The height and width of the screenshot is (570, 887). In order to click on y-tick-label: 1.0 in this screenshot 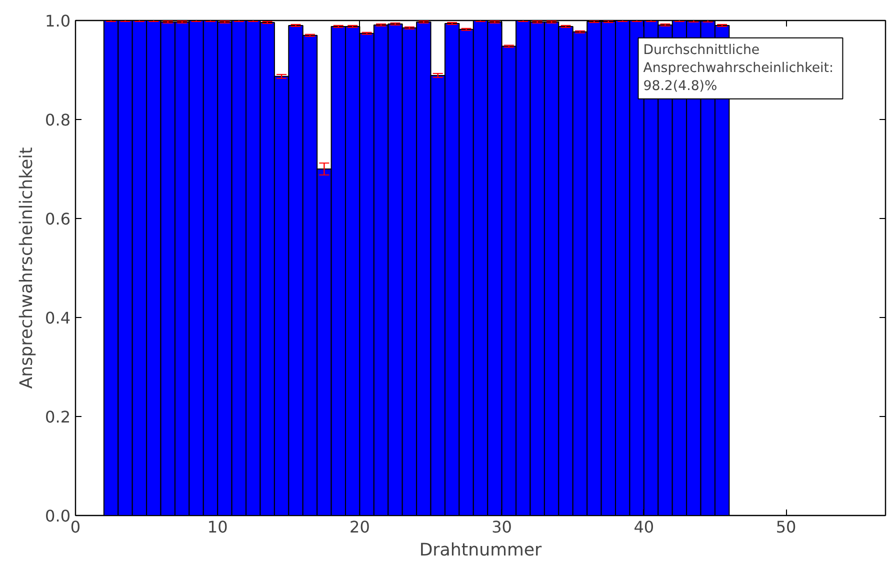, I will do `click(58, 21)`.